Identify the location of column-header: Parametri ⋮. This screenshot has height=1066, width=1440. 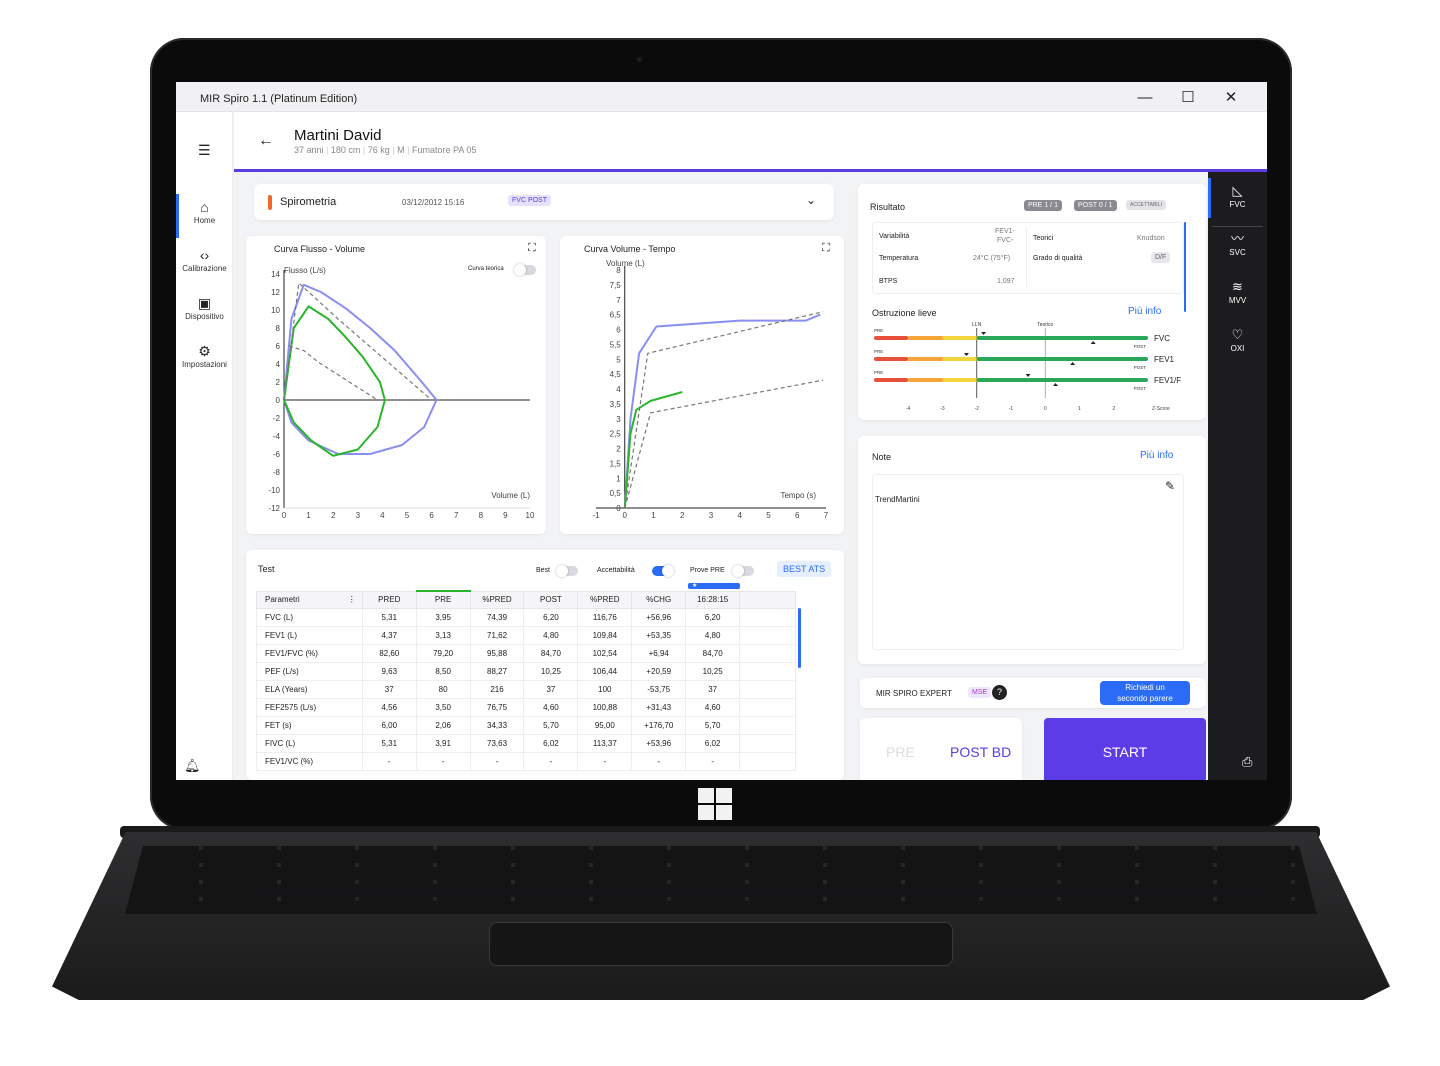
(309, 599).